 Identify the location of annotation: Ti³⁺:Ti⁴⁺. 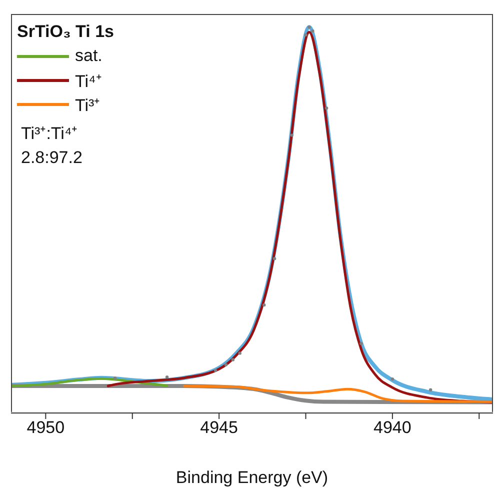
(50, 134).